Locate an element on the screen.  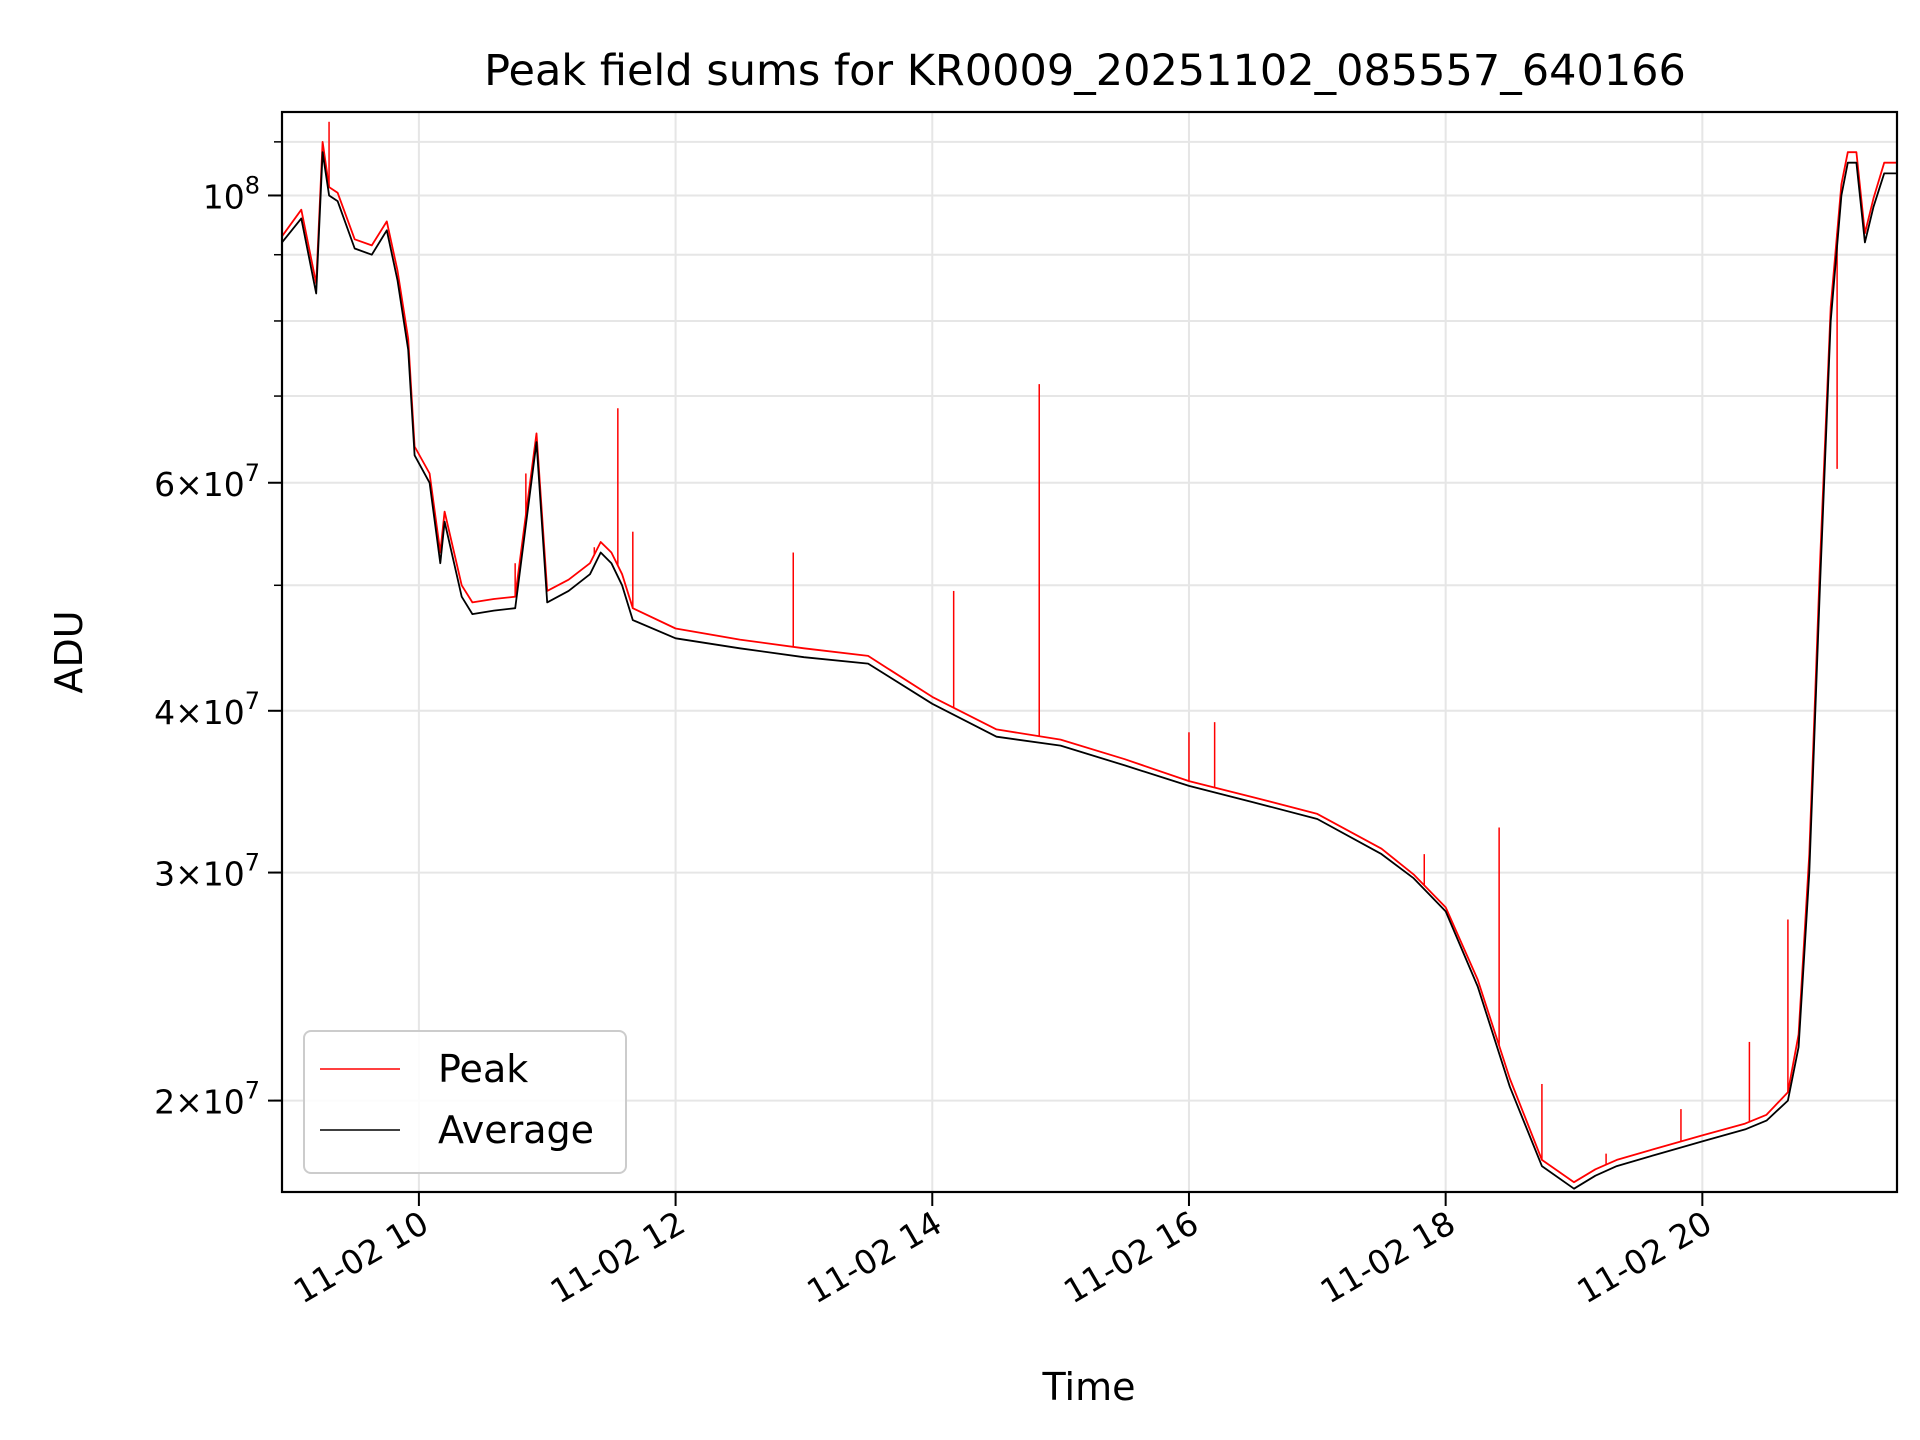
legend-box is located at coordinates (465, 1102).